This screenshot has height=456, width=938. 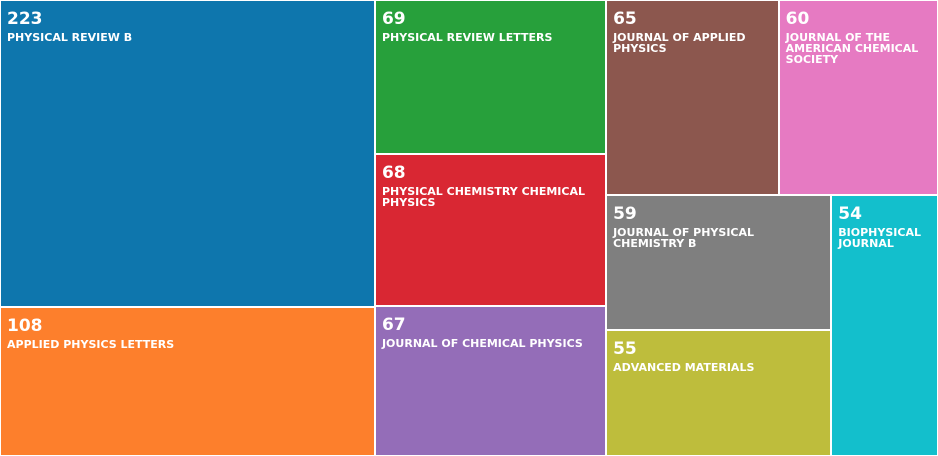 I want to click on tile-value: 67, so click(x=393, y=325).